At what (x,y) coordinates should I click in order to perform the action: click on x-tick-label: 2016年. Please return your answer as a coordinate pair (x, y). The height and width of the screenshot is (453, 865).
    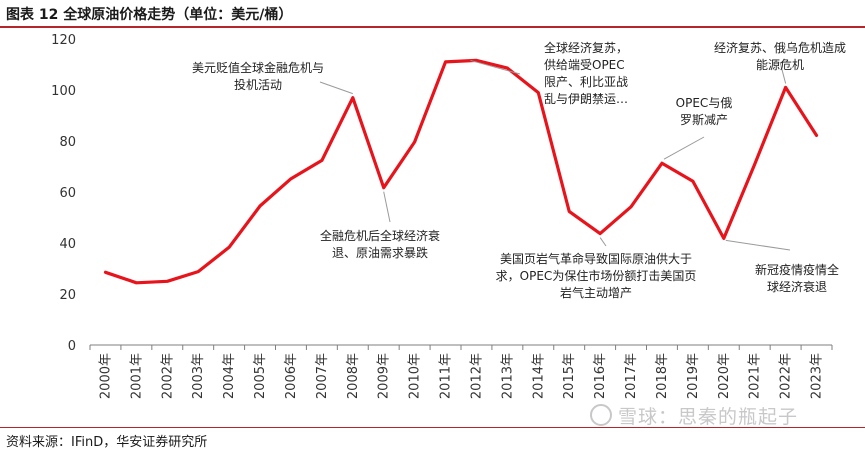
    Looking at the image, I should click on (600, 376).